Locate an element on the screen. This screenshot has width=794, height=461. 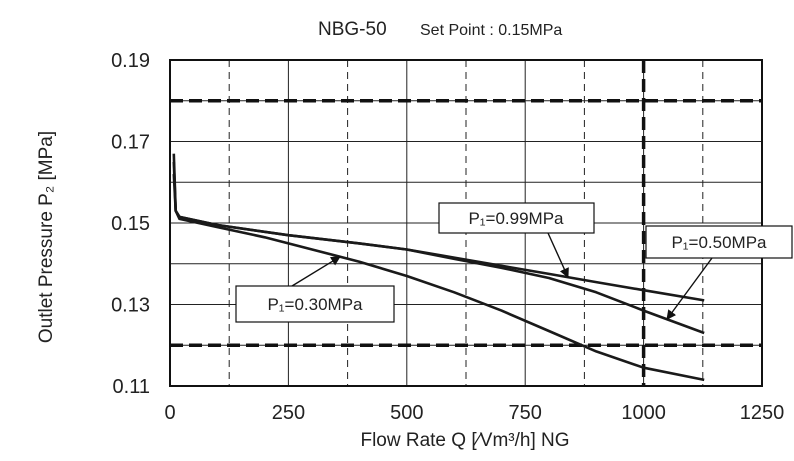
x-tick-label: 500 is located at coordinates (406, 413).